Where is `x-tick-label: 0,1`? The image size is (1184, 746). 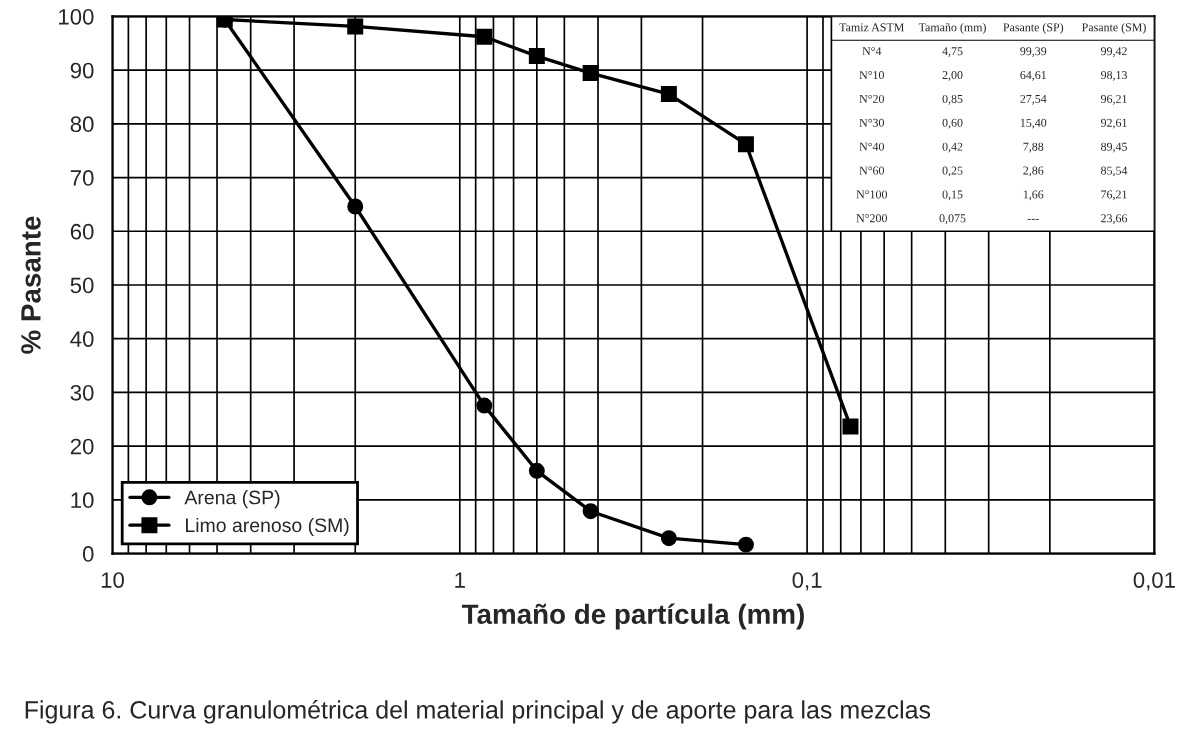 x-tick-label: 0,1 is located at coordinates (807, 581).